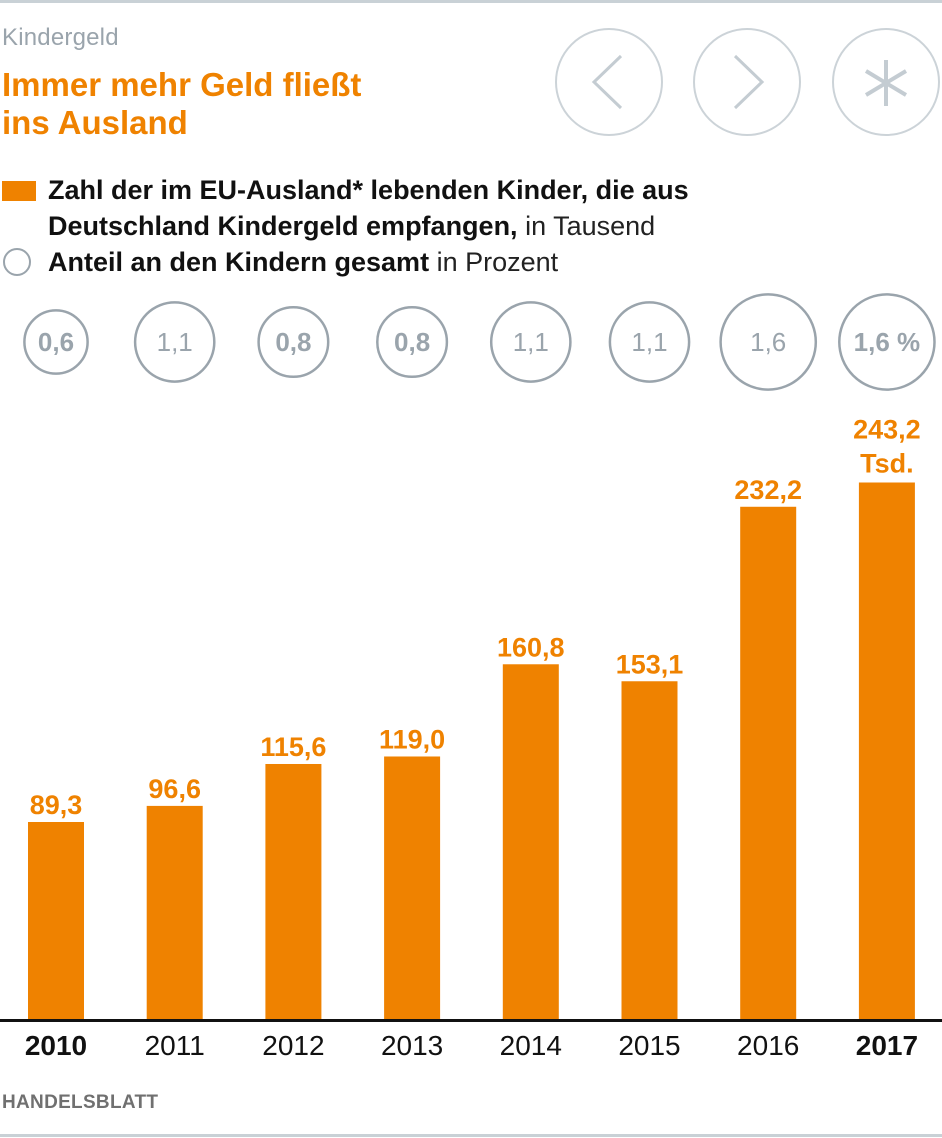 This screenshot has width=942, height=1138. What do you see at coordinates (80, 1102) in the screenshot?
I see `source-credit: HANDELSBLATT` at bounding box center [80, 1102].